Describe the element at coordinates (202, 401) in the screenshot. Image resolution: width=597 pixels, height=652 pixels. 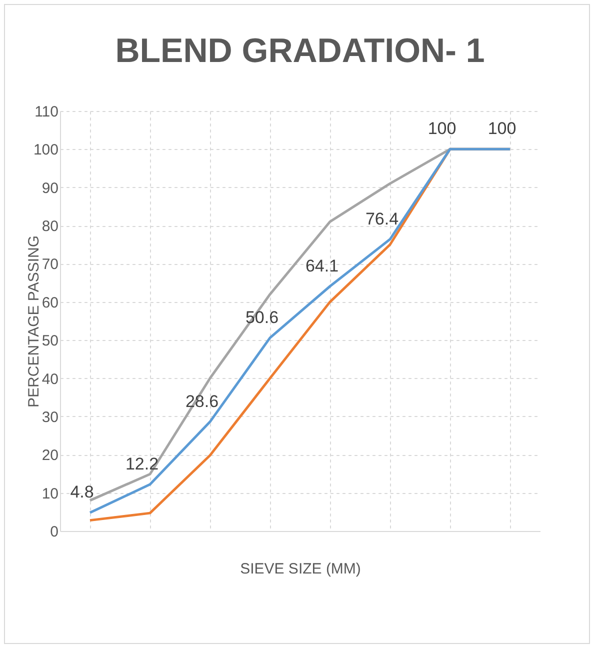
I see `data-label: 28.6` at that location.